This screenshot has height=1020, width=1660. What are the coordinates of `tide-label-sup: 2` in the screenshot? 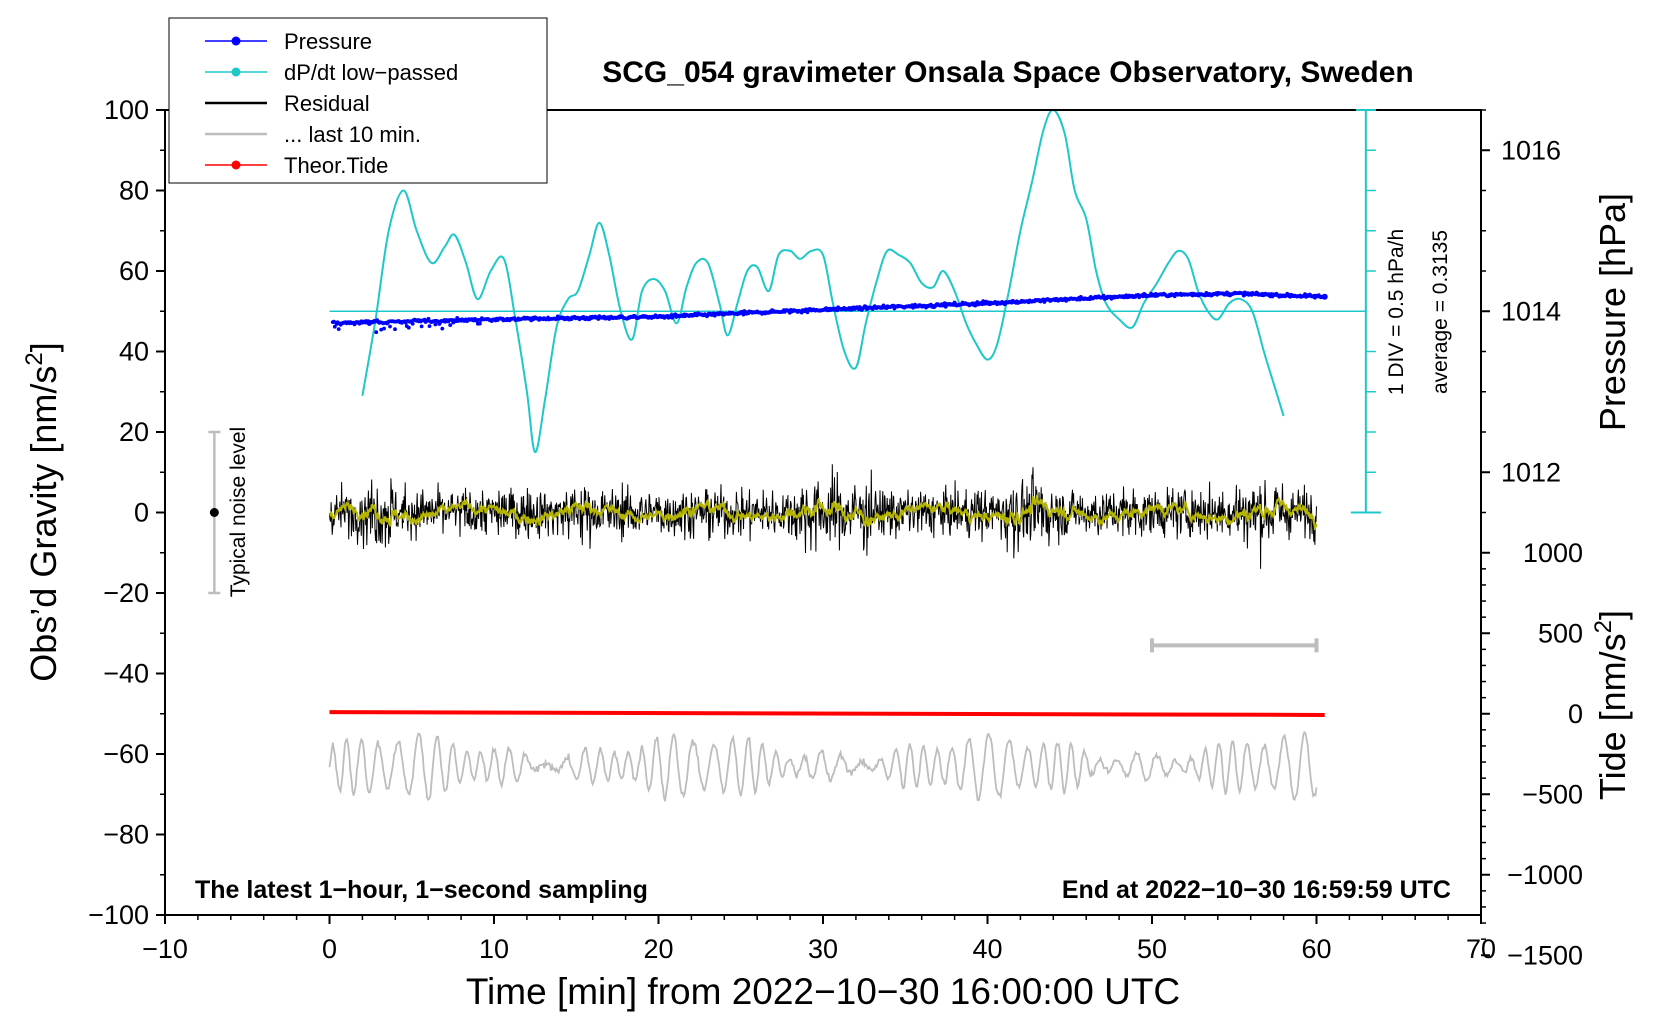 It's located at (1603, 626).